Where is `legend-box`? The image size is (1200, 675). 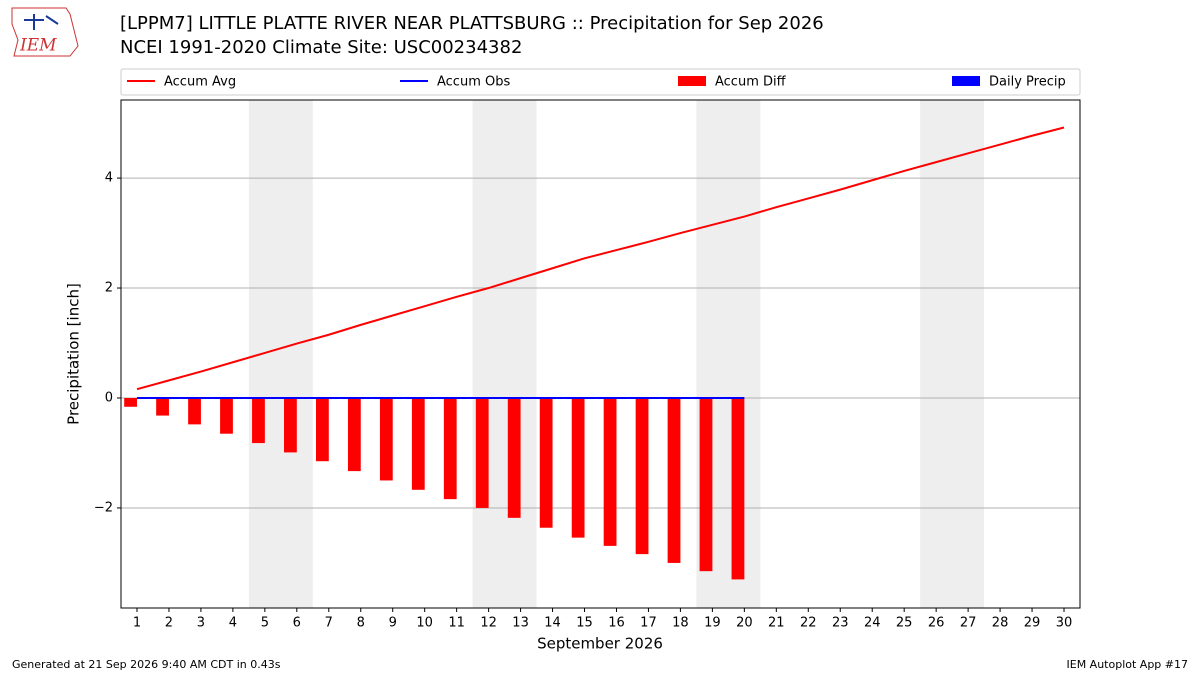 legend-box is located at coordinates (600, 82).